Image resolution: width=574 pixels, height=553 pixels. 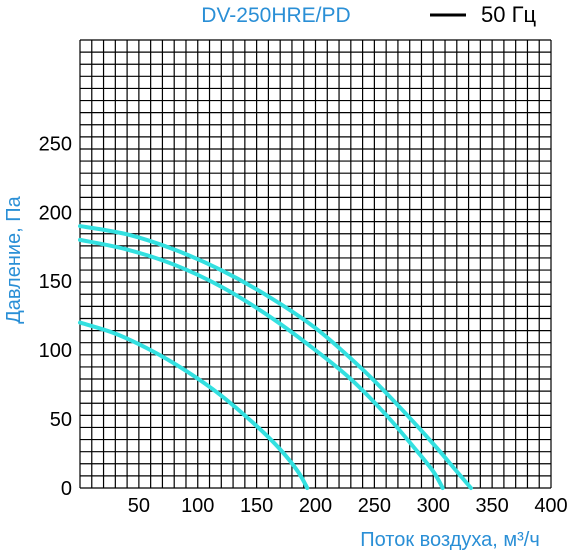 I want to click on x-tick-label: 50, so click(x=139, y=506).